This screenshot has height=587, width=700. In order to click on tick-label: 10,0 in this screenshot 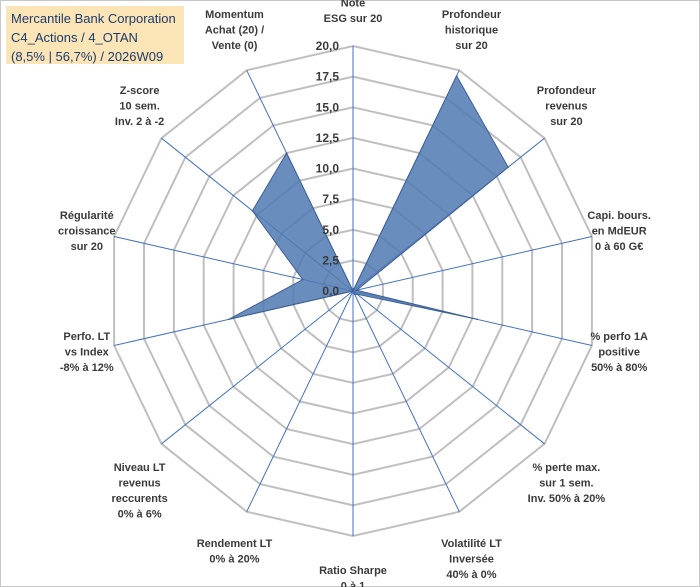, I will do `click(328, 169)`.